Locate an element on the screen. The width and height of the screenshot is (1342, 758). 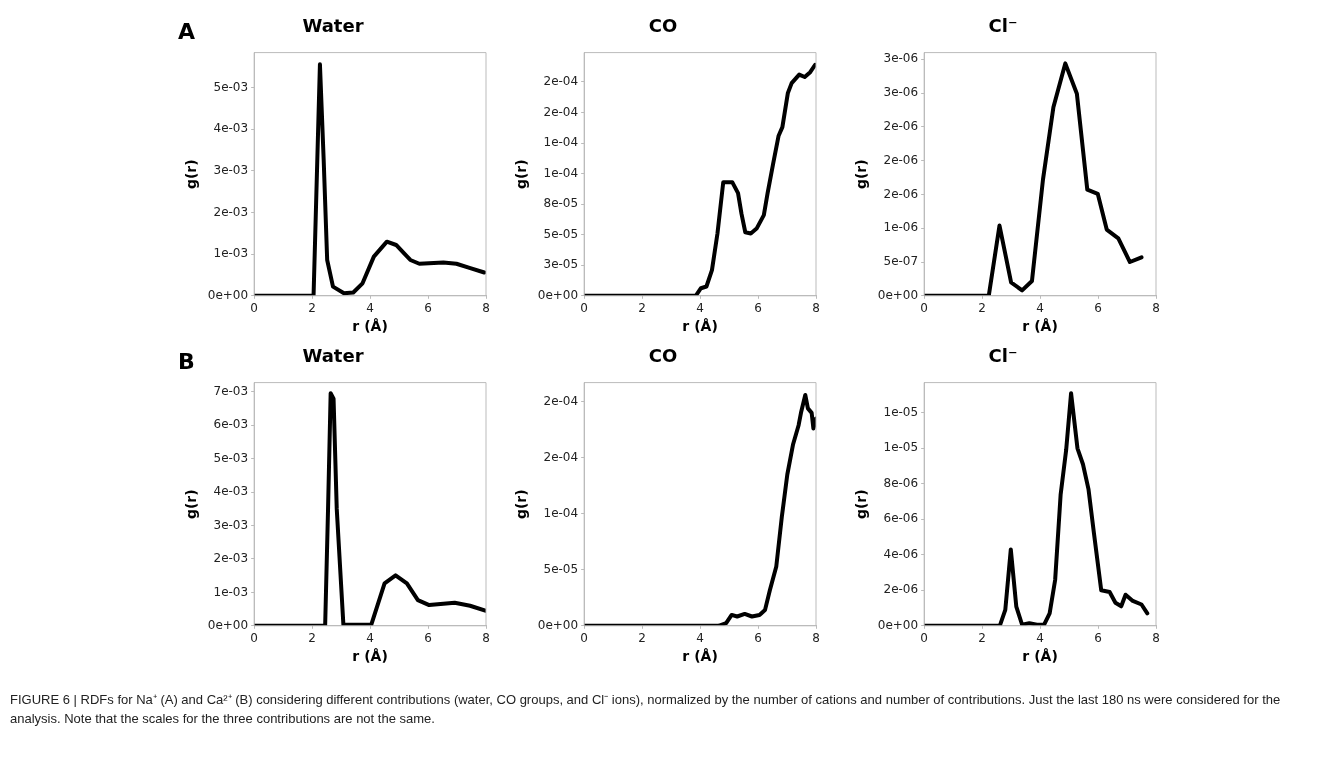
y-tick-label: 5e-07 is located at coordinates (901, 261).